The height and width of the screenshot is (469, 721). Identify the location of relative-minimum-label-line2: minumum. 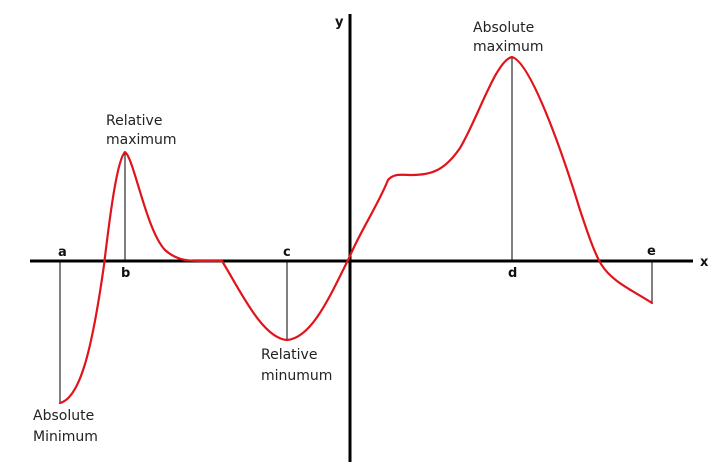
(296, 376).